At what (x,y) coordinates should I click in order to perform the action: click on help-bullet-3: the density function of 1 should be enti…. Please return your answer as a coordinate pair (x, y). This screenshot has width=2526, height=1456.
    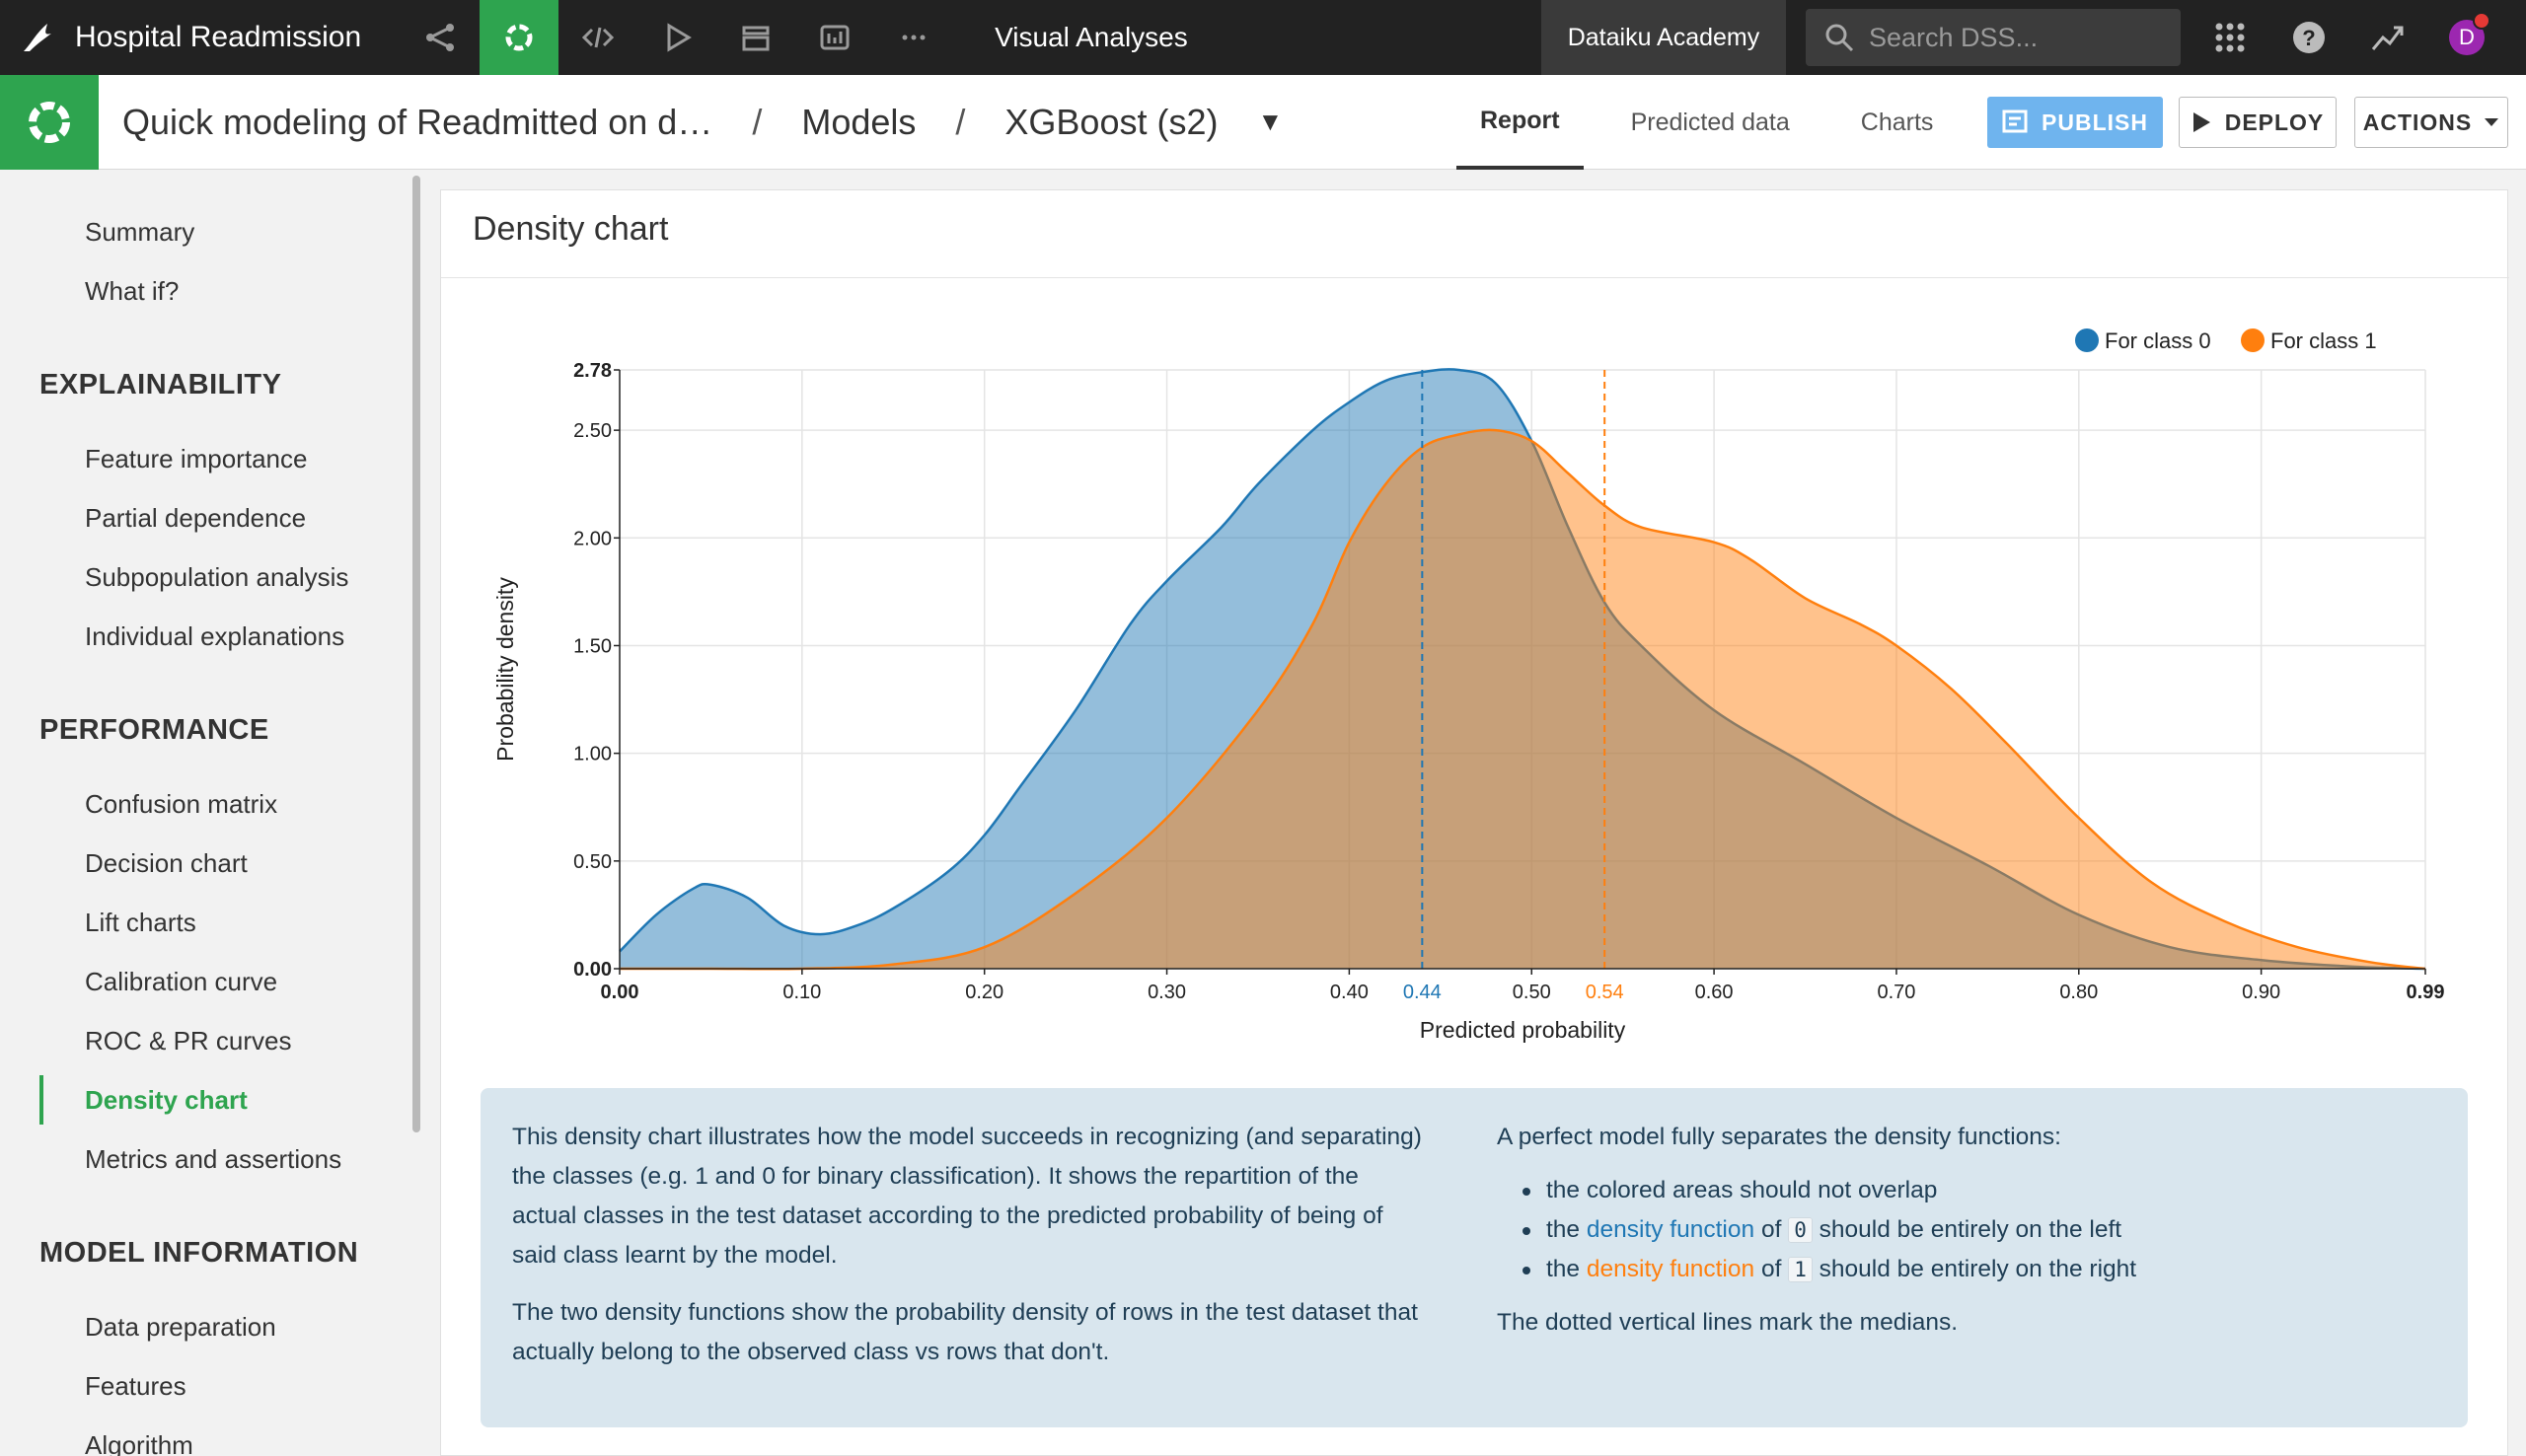
    Looking at the image, I should click on (1973, 1269).